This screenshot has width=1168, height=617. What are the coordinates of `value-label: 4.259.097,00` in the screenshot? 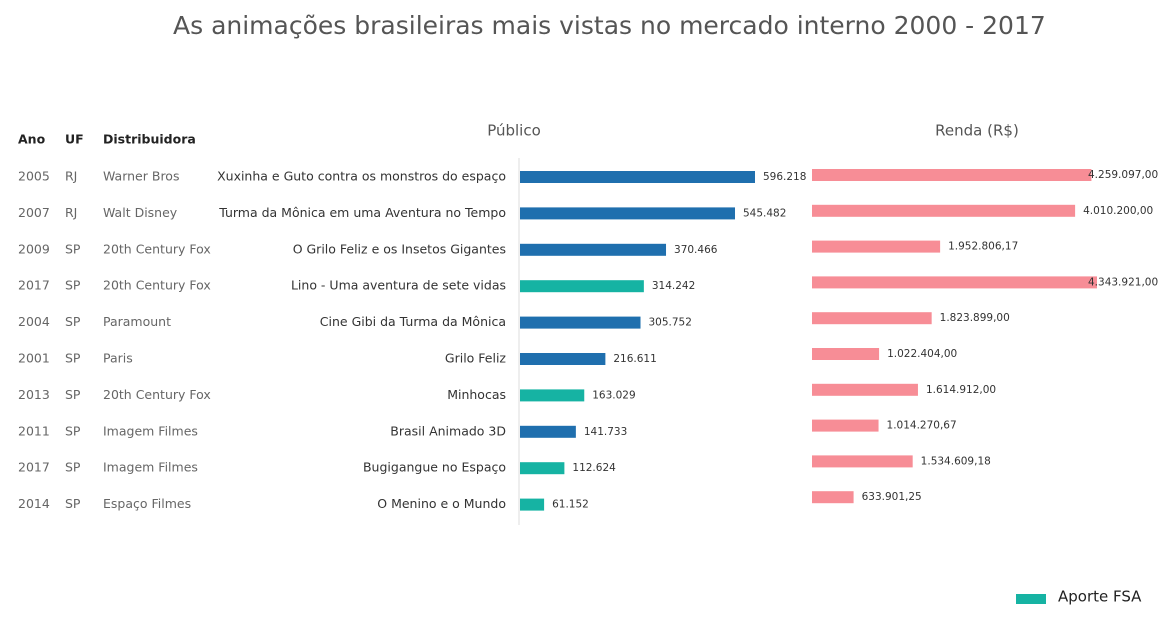 It's located at (1123, 175).